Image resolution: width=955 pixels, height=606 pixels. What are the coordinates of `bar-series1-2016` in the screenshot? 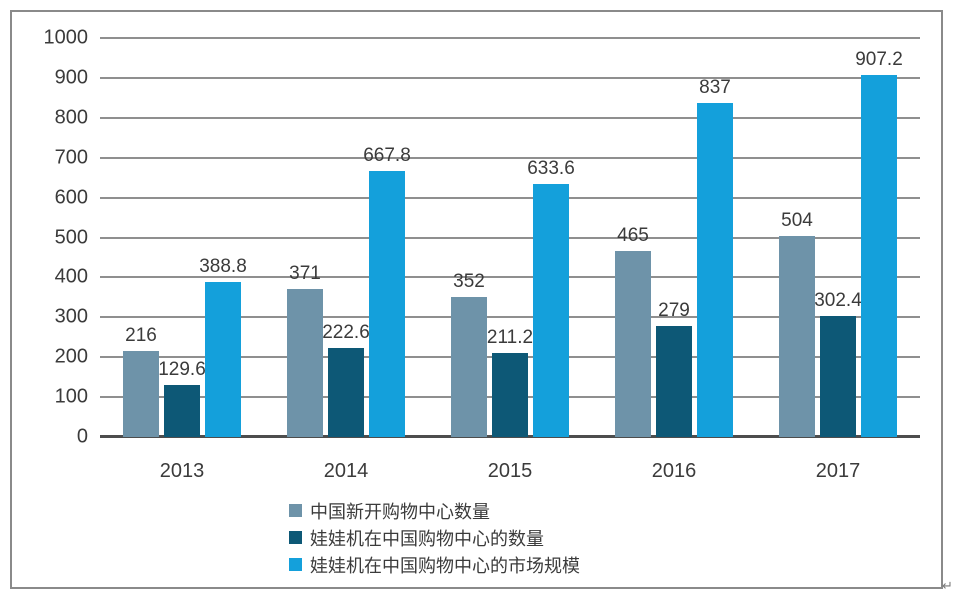 It's located at (633, 344).